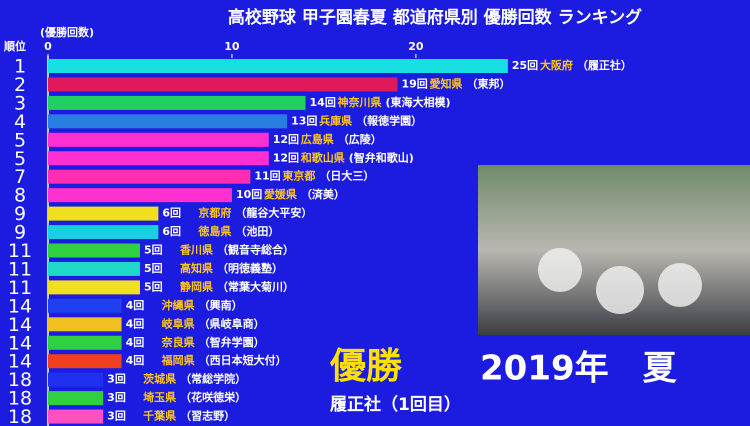 This screenshot has height=426, width=750. I want to click on value-label: 14回, so click(323, 102).